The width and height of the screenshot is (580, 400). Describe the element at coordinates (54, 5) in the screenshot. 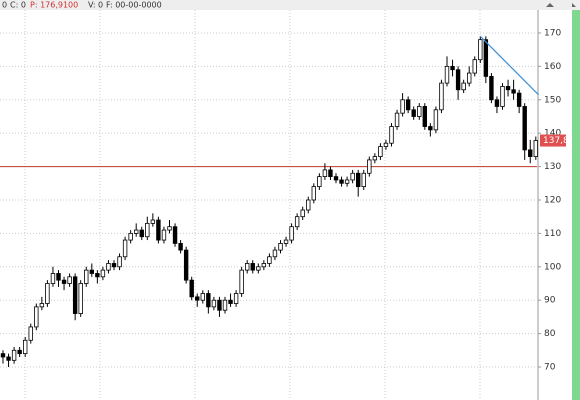

I see `status-item: P: 176,9100` at that location.